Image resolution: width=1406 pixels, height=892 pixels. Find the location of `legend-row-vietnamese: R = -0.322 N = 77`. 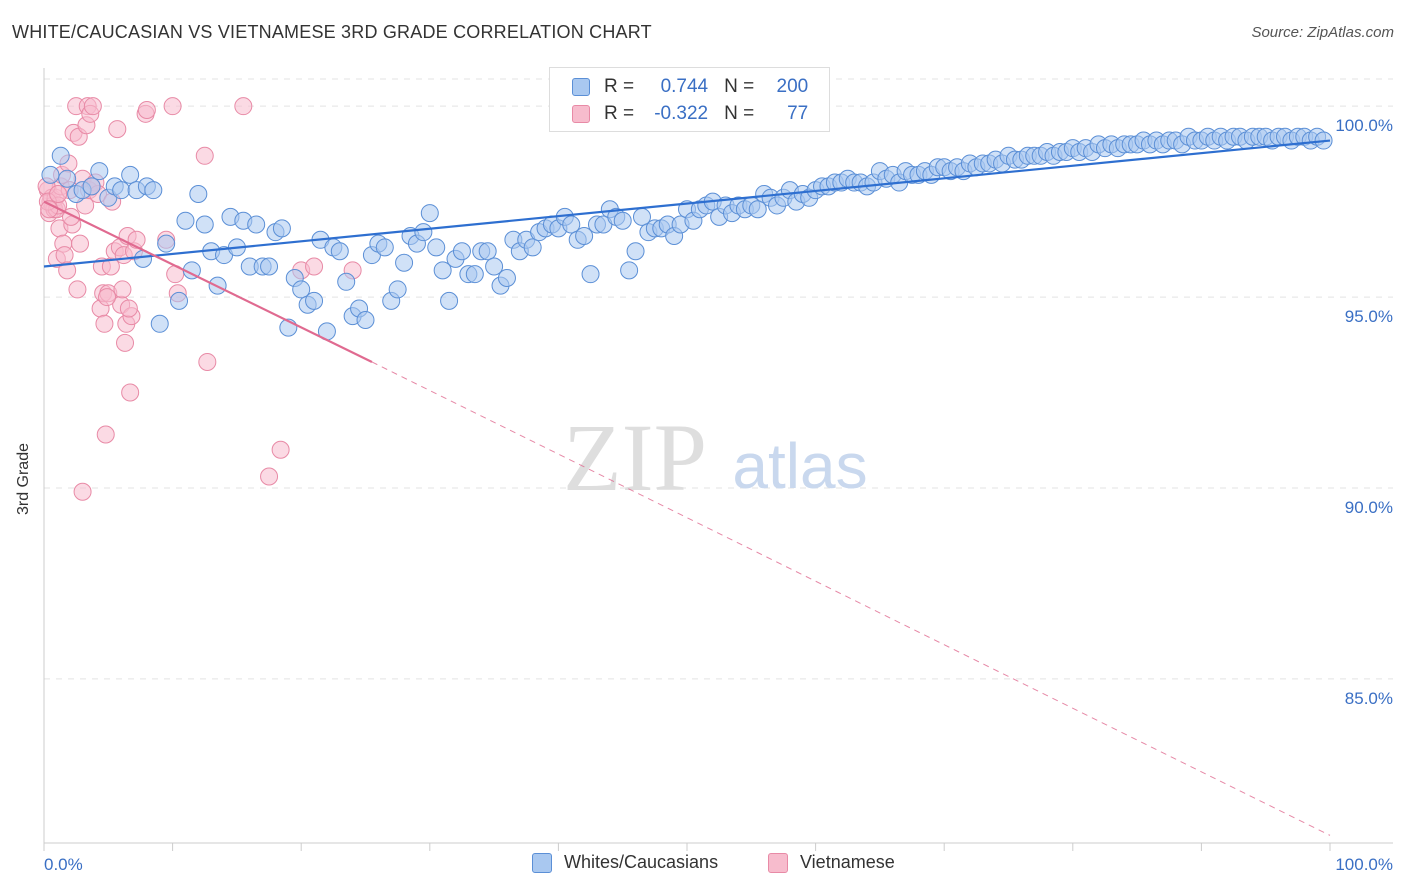

legend-row-vietnamese: R = -0.322 N = 77 is located at coordinates (690, 114).